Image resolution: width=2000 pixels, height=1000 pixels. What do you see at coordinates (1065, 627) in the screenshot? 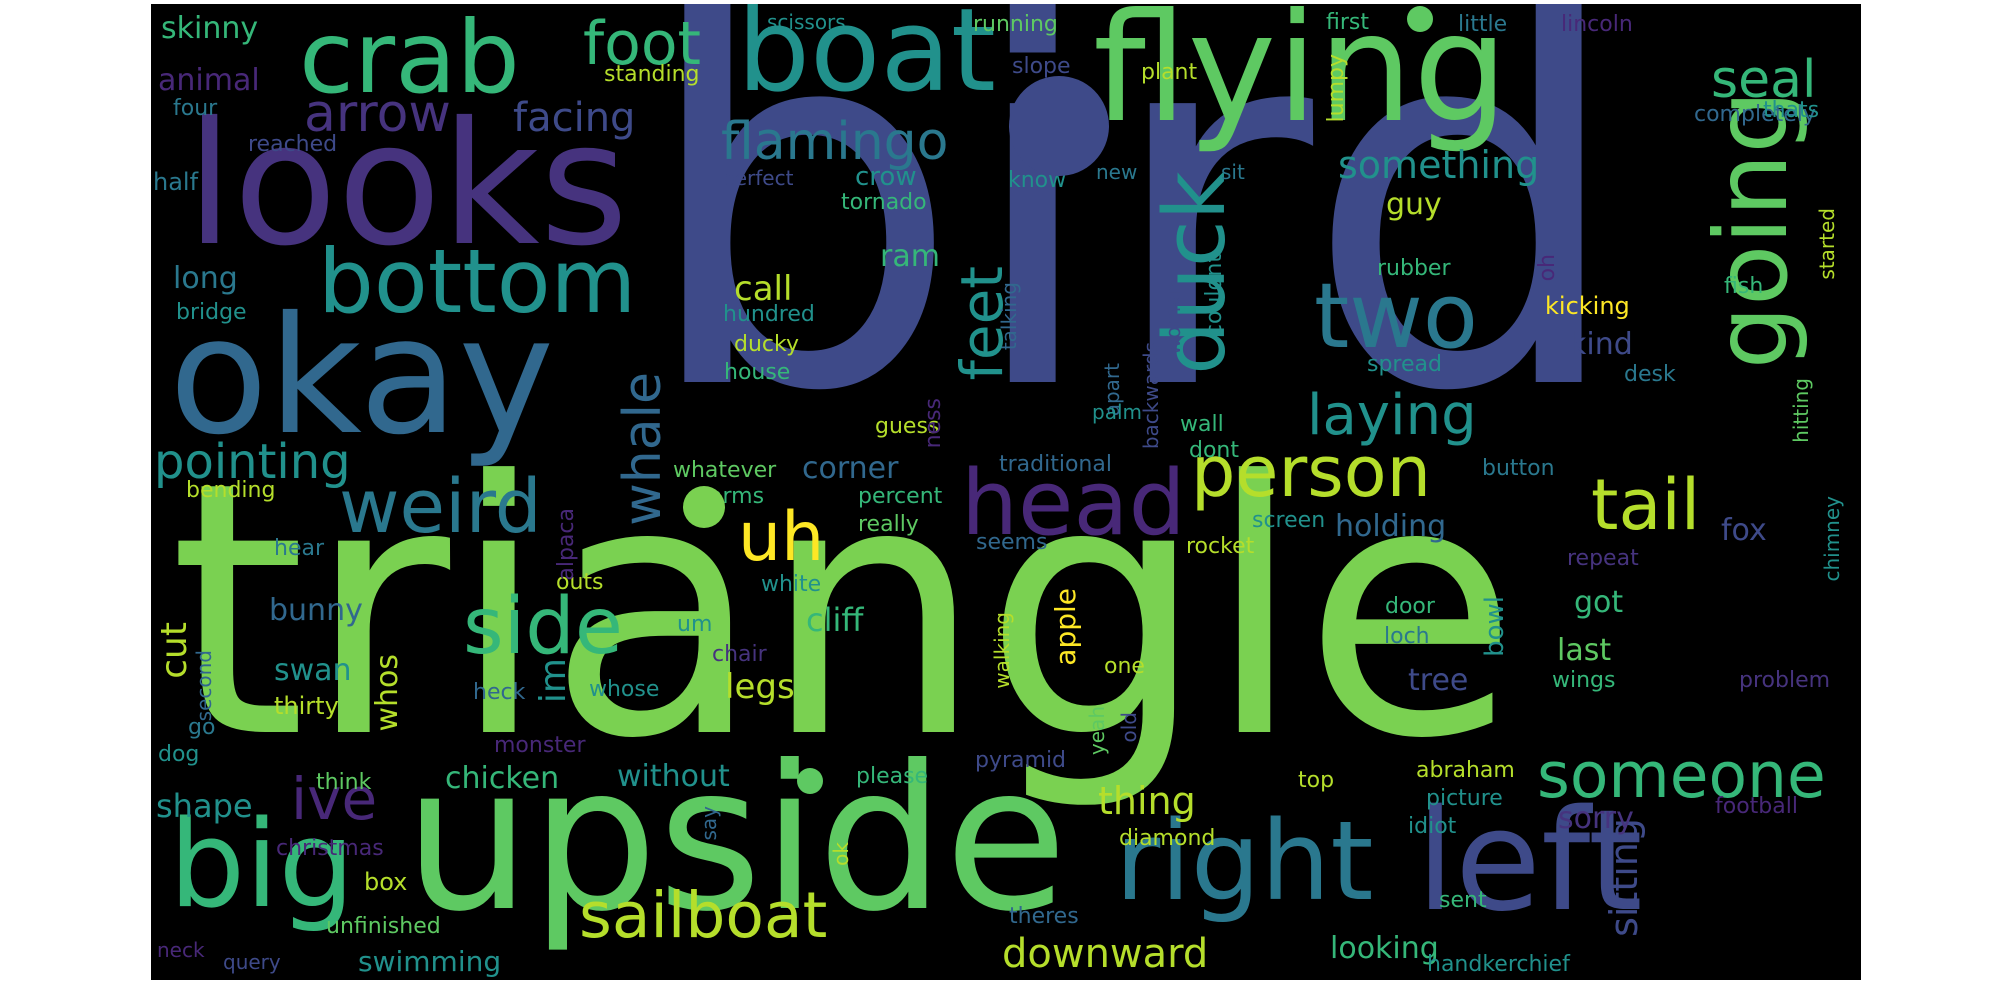
I see `word-apple: apple` at bounding box center [1065, 627].